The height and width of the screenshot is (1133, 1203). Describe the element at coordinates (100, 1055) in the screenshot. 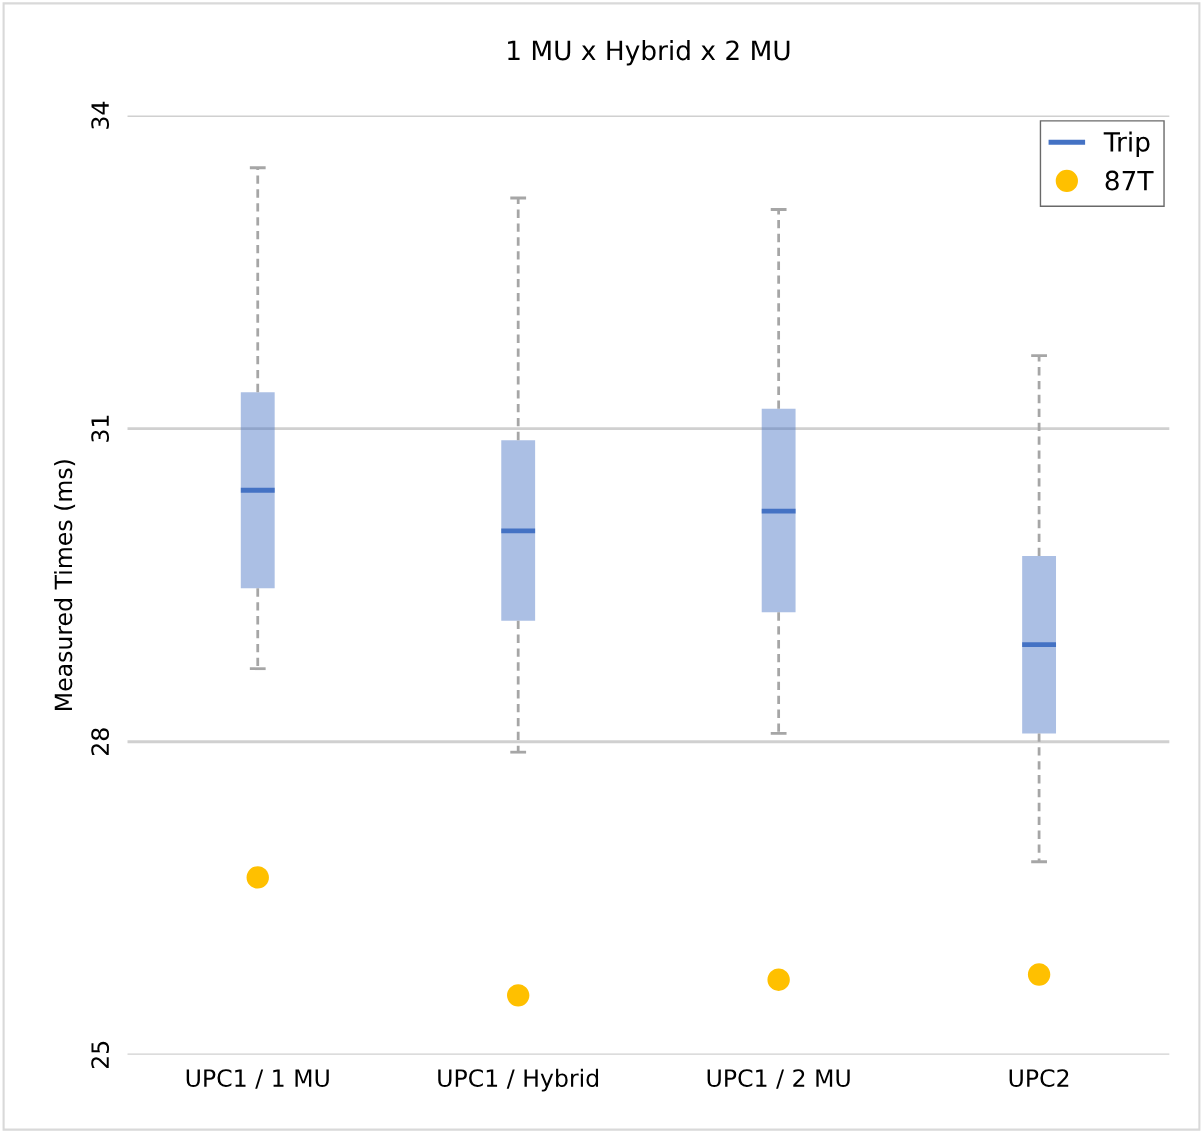

I see `y-tick-label: 25` at that location.